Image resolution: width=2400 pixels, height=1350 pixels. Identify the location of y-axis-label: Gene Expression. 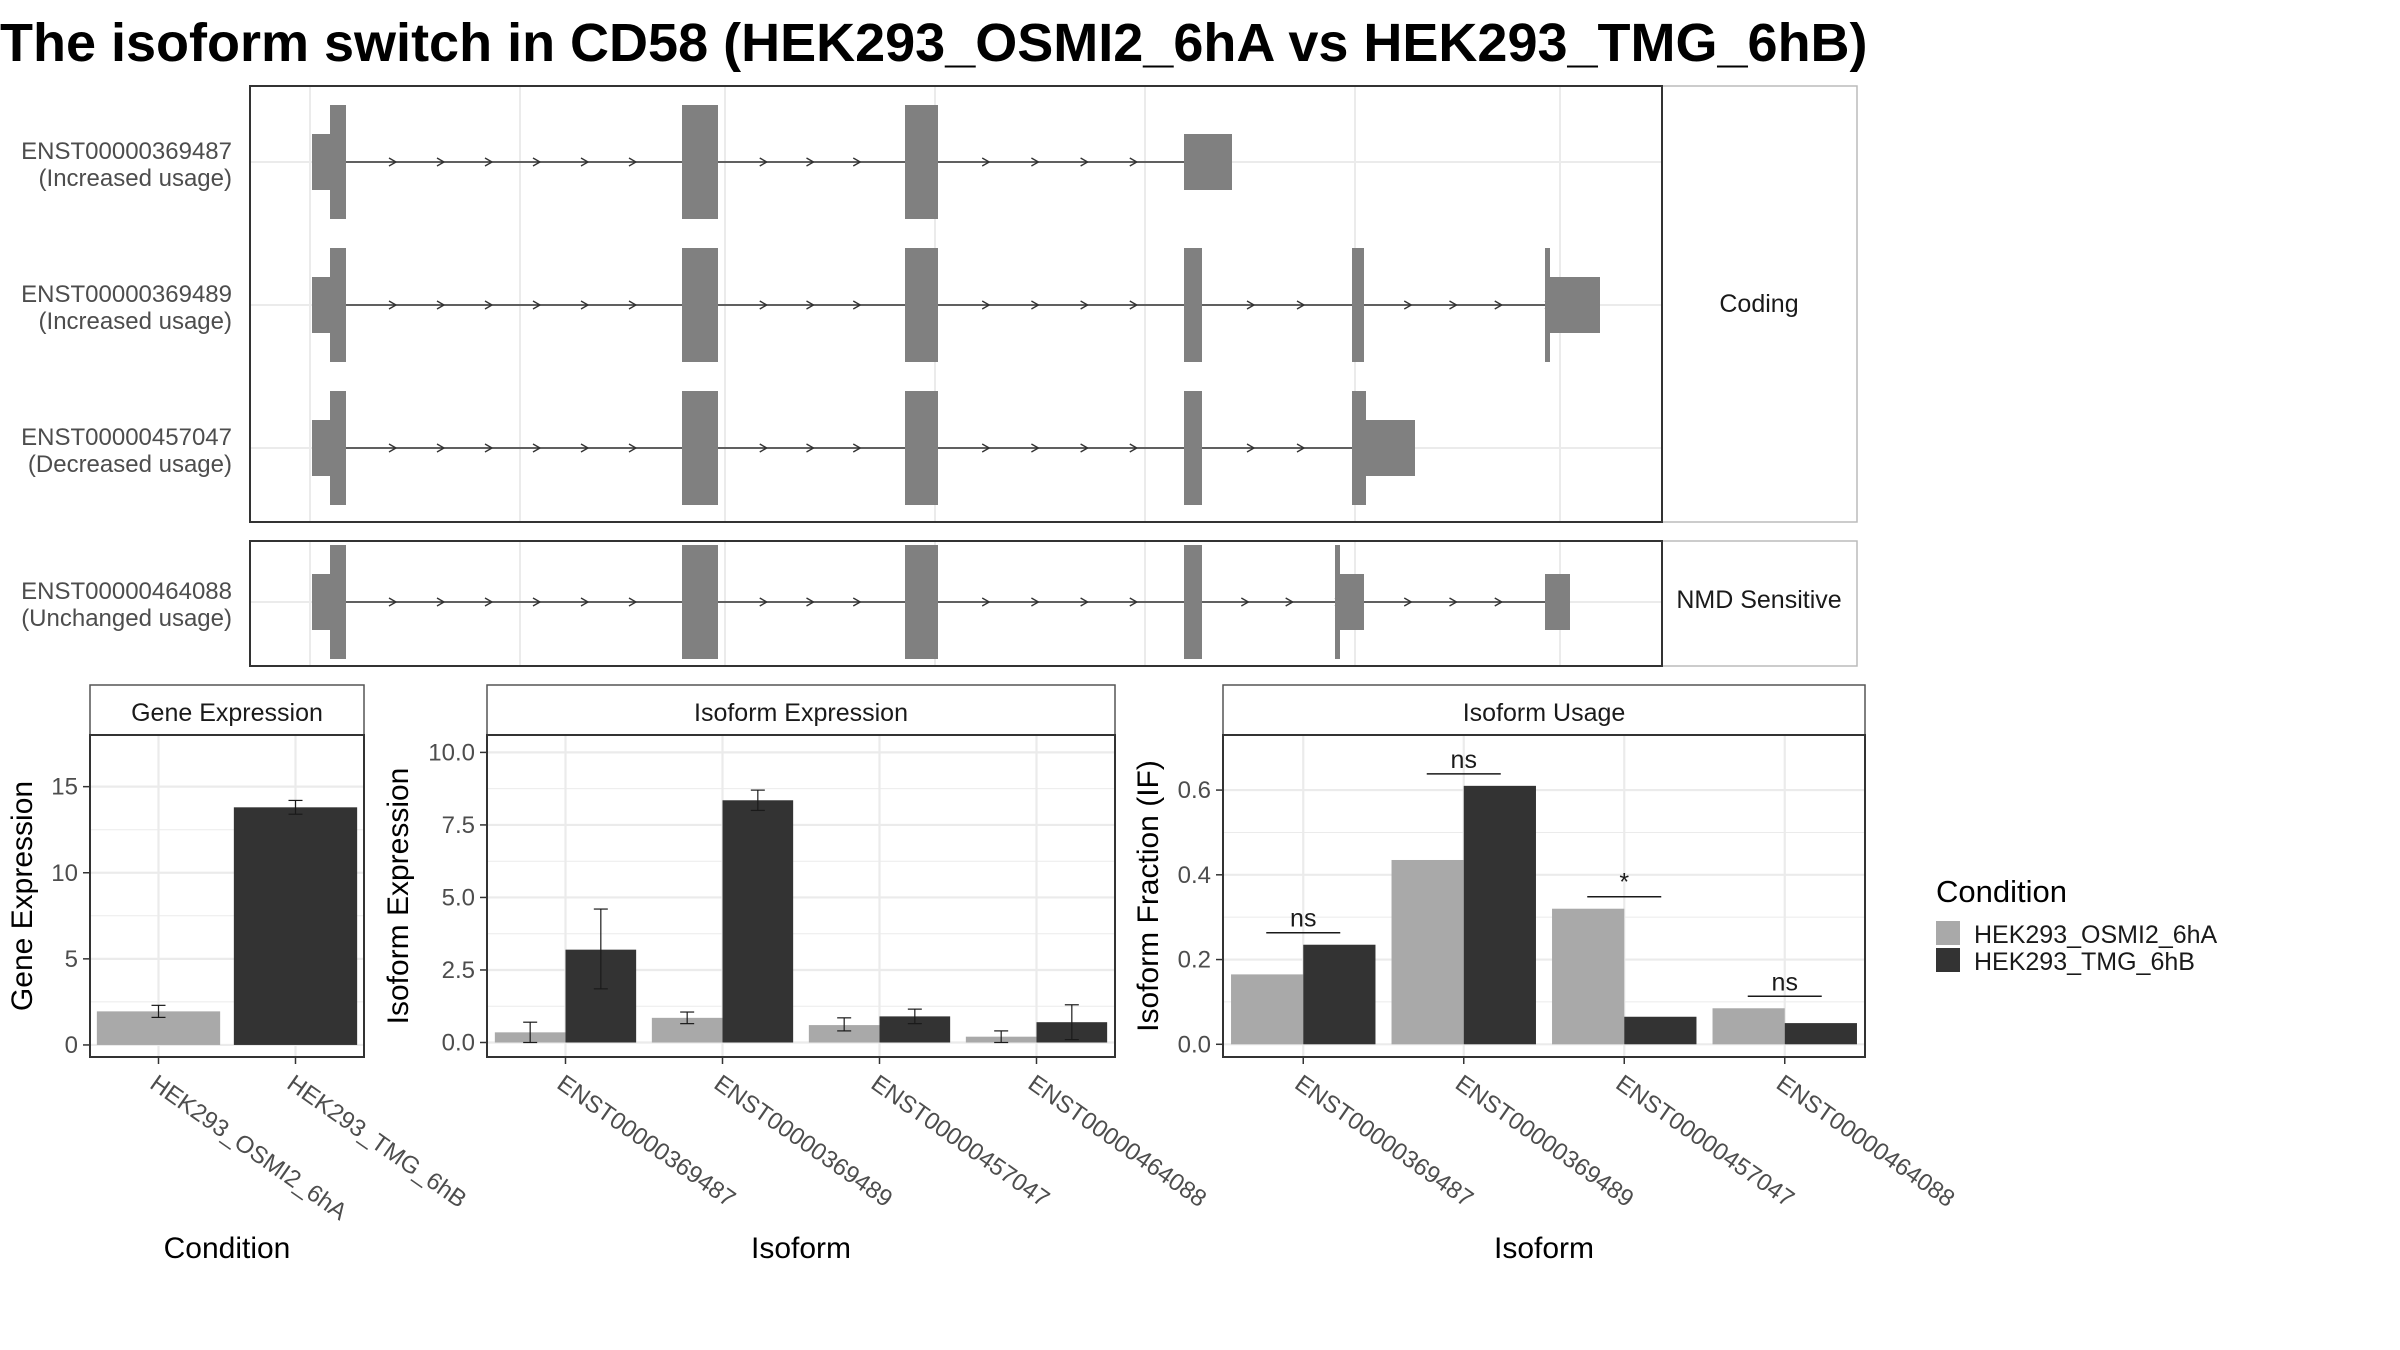
(22, 896).